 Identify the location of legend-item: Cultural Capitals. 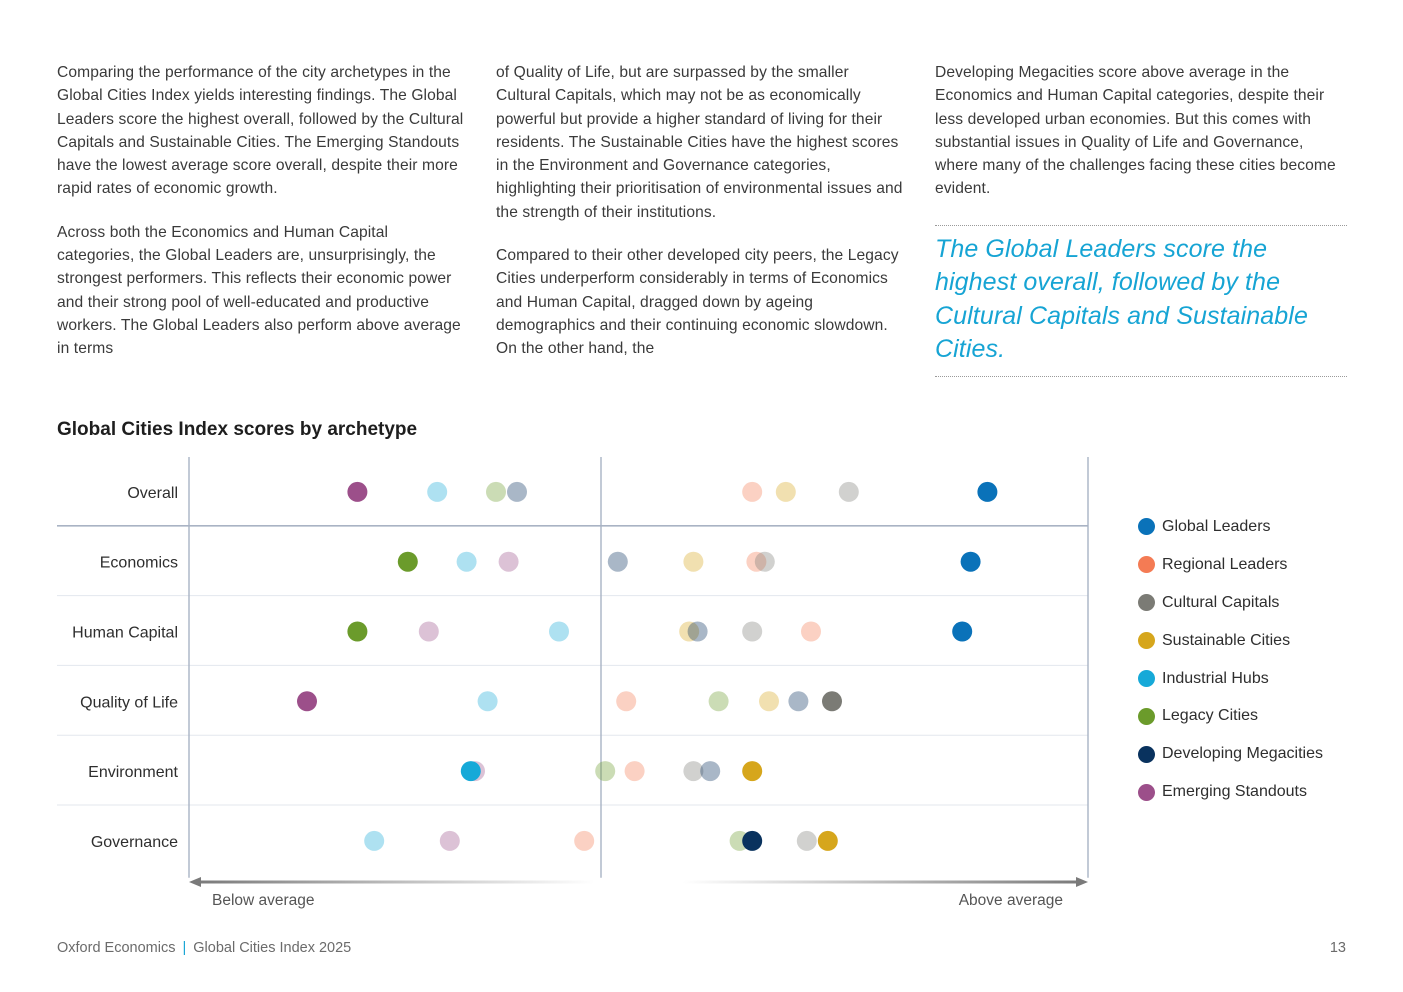
(1230, 603).